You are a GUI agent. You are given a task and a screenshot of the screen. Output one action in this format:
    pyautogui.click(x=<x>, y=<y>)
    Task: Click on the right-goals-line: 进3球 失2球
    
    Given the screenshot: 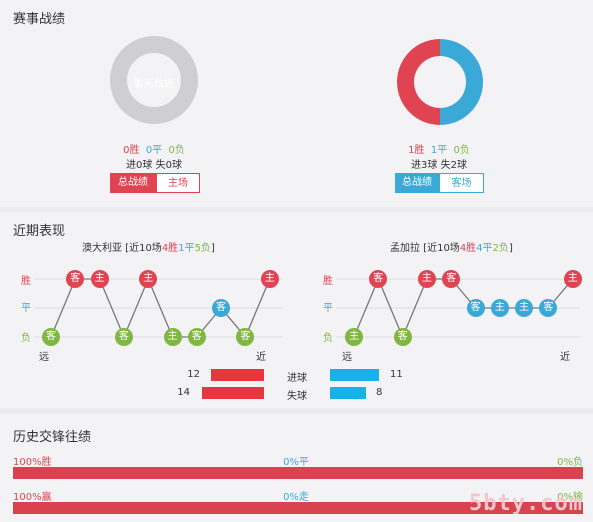 What is the action you would take?
    pyautogui.click(x=439, y=165)
    